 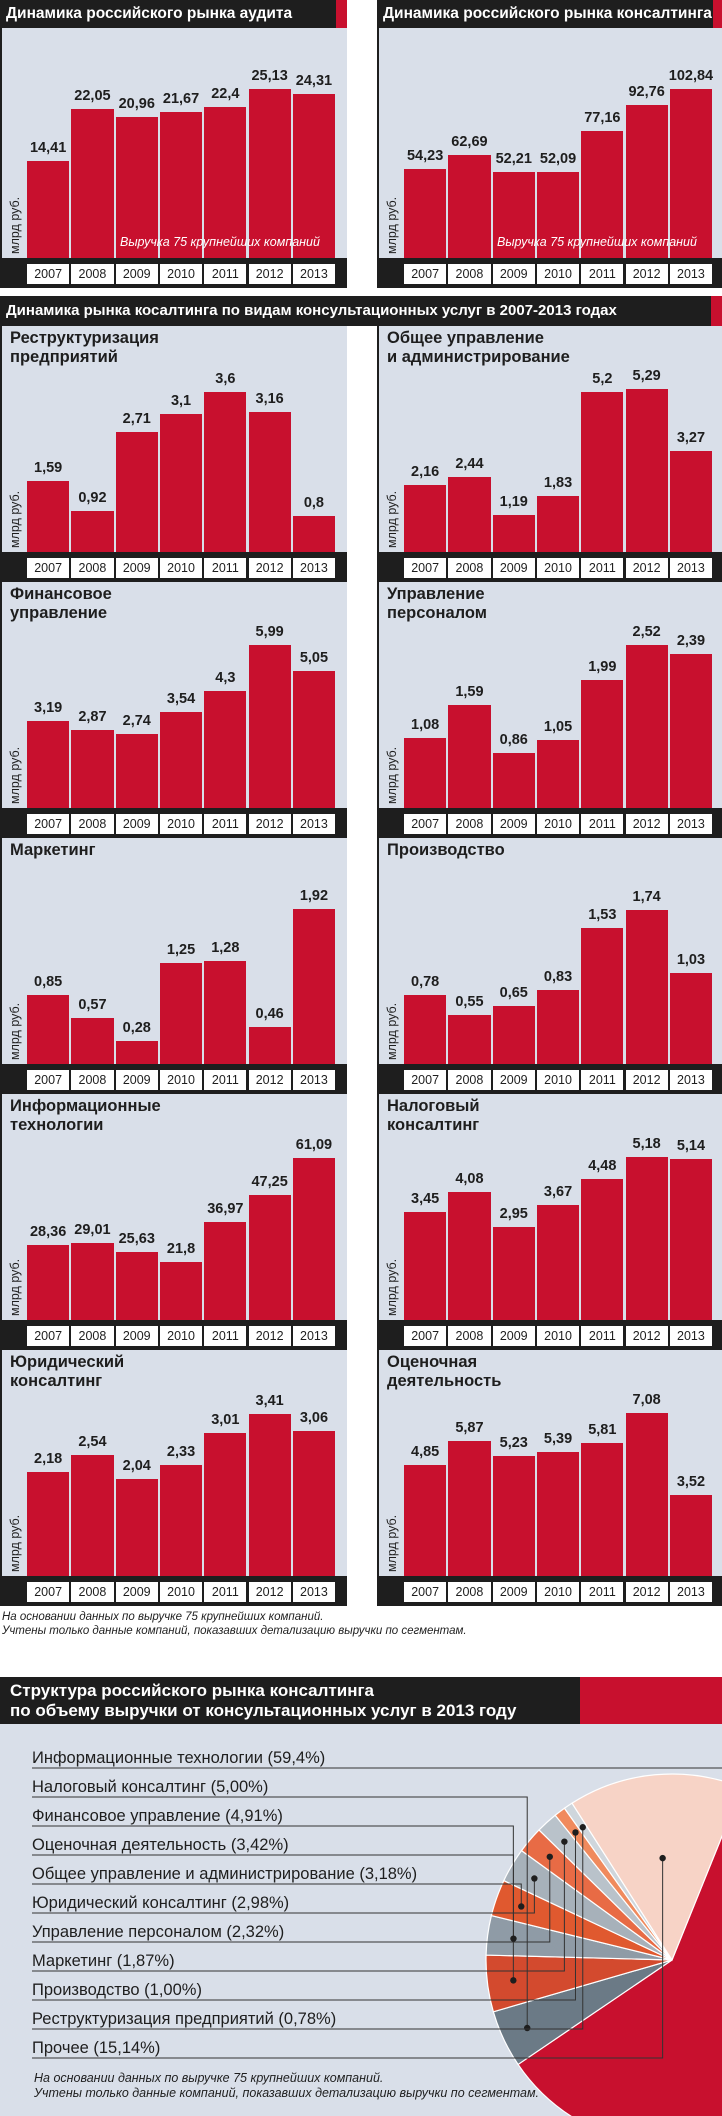 What do you see at coordinates (136, 720) in the screenshot?
I see `value-label-2009: 2,74` at bounding box center [136, 720].